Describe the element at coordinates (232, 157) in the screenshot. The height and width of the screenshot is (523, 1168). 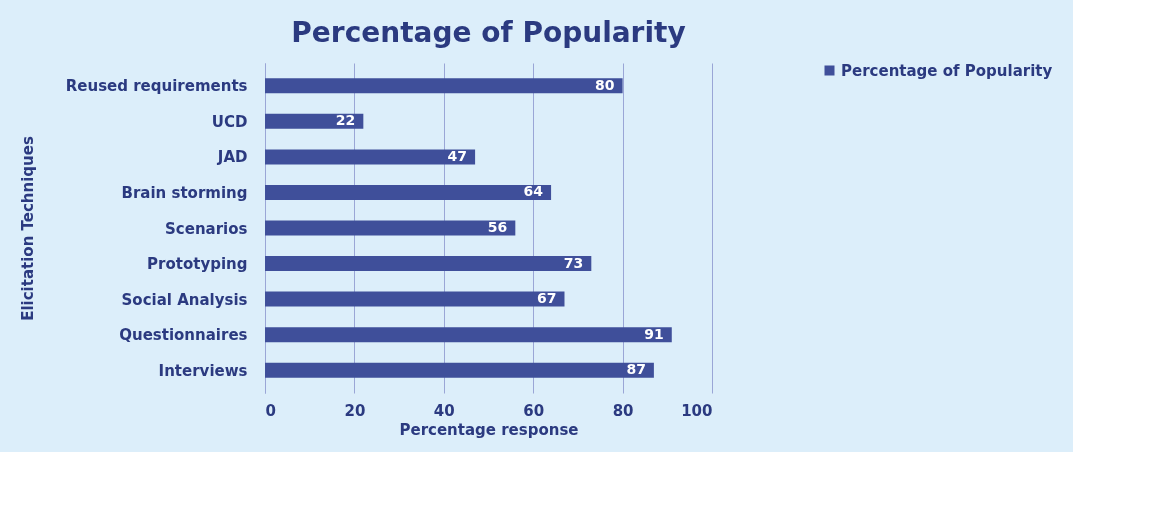
I see `y-tick-label: JAD` at that location.